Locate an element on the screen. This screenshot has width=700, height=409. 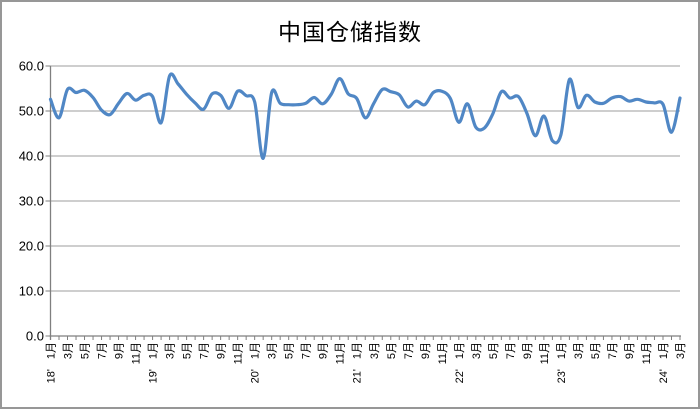
x-year-label: 23' is located at coordinates (562, 376).